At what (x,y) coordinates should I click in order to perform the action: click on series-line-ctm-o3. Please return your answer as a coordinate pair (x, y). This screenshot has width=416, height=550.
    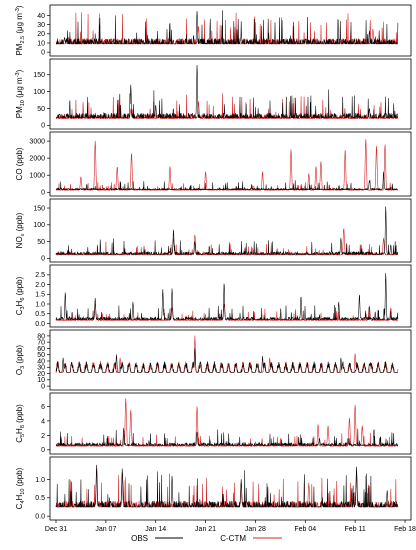
    Looking at the image, I should click on (227, 354).